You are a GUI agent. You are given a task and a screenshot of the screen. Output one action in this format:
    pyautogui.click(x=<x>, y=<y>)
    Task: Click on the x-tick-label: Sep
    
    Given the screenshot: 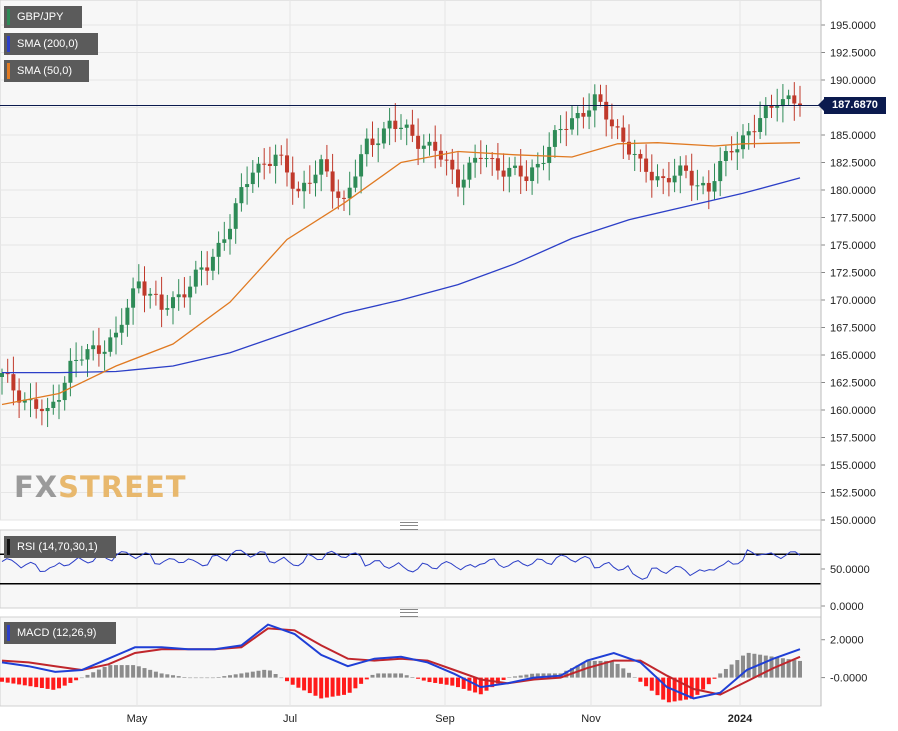 What is the action you would take?
    pyautogui.click(x=445, y=719)
    